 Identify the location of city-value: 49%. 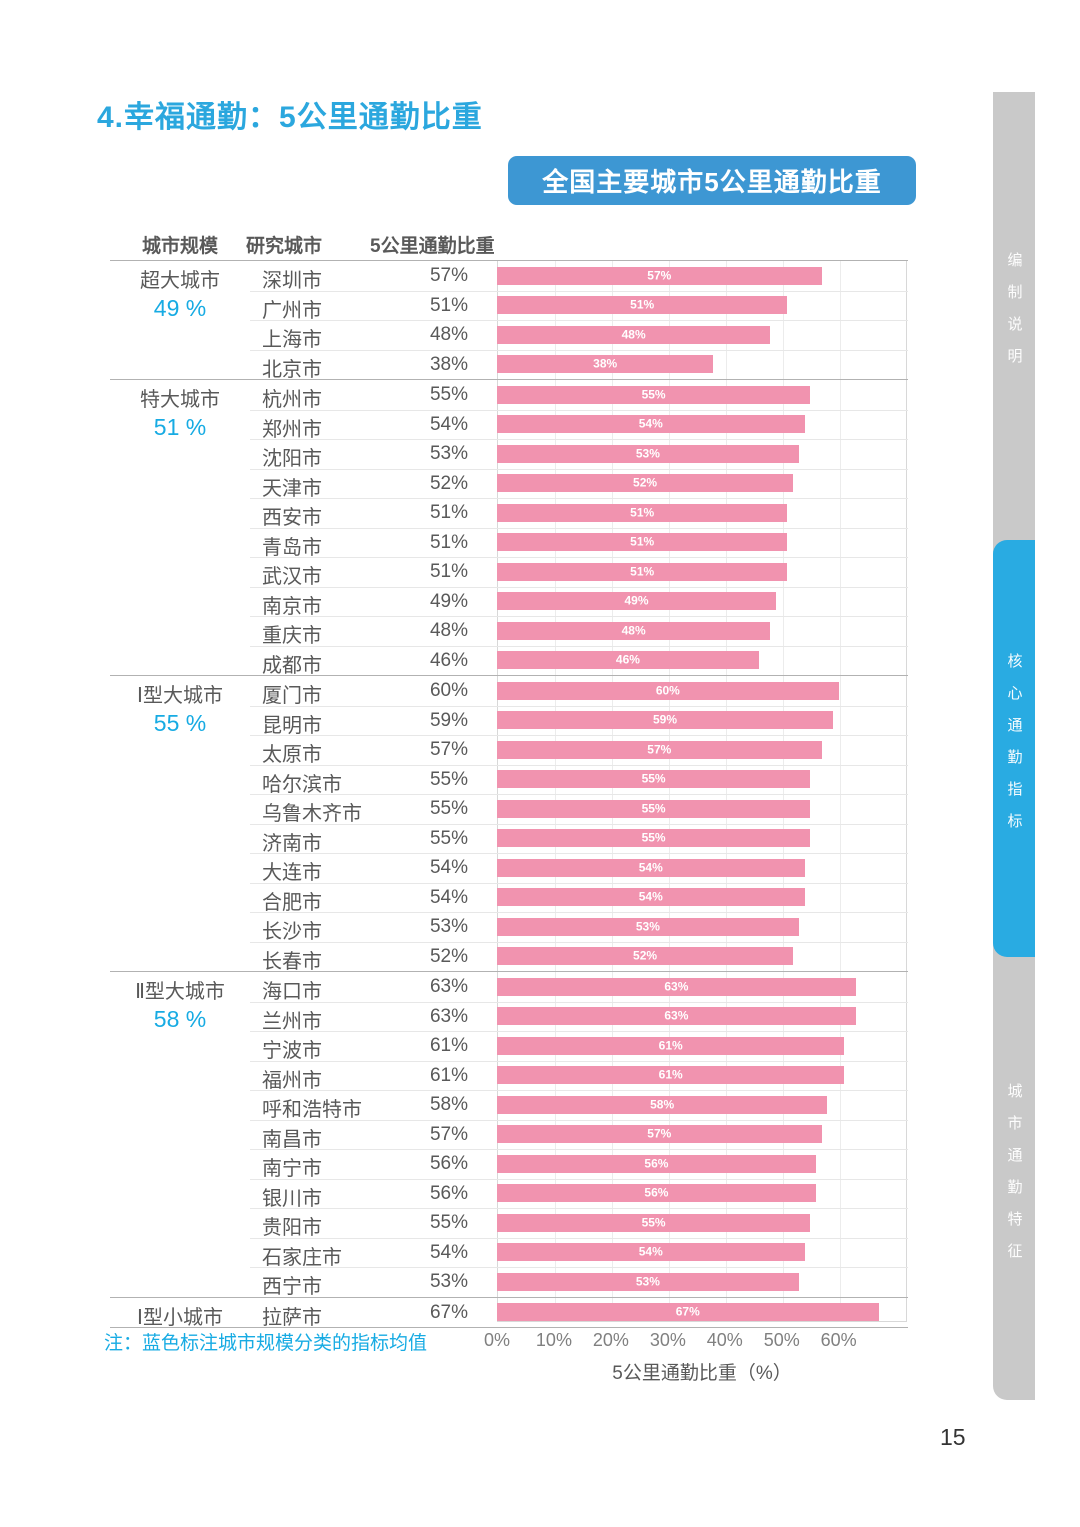
(448, 601).